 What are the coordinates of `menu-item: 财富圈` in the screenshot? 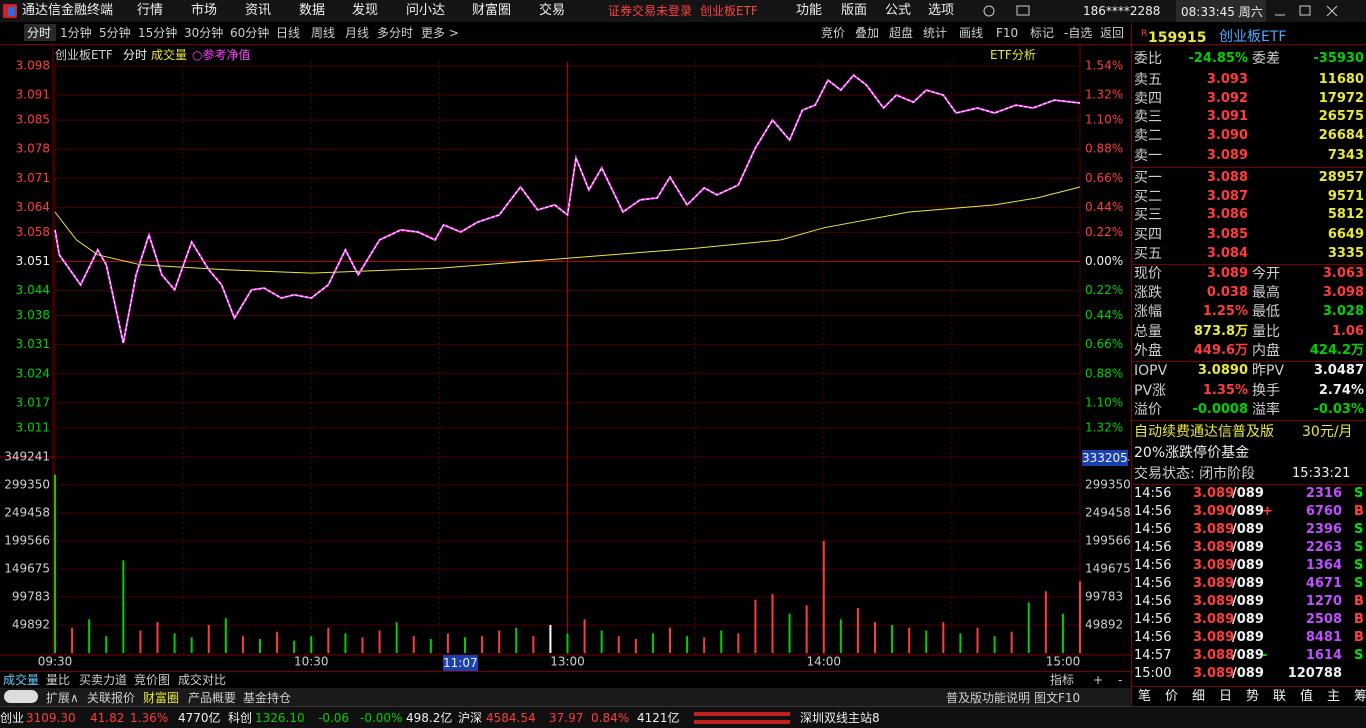 It's located at (492, 10).